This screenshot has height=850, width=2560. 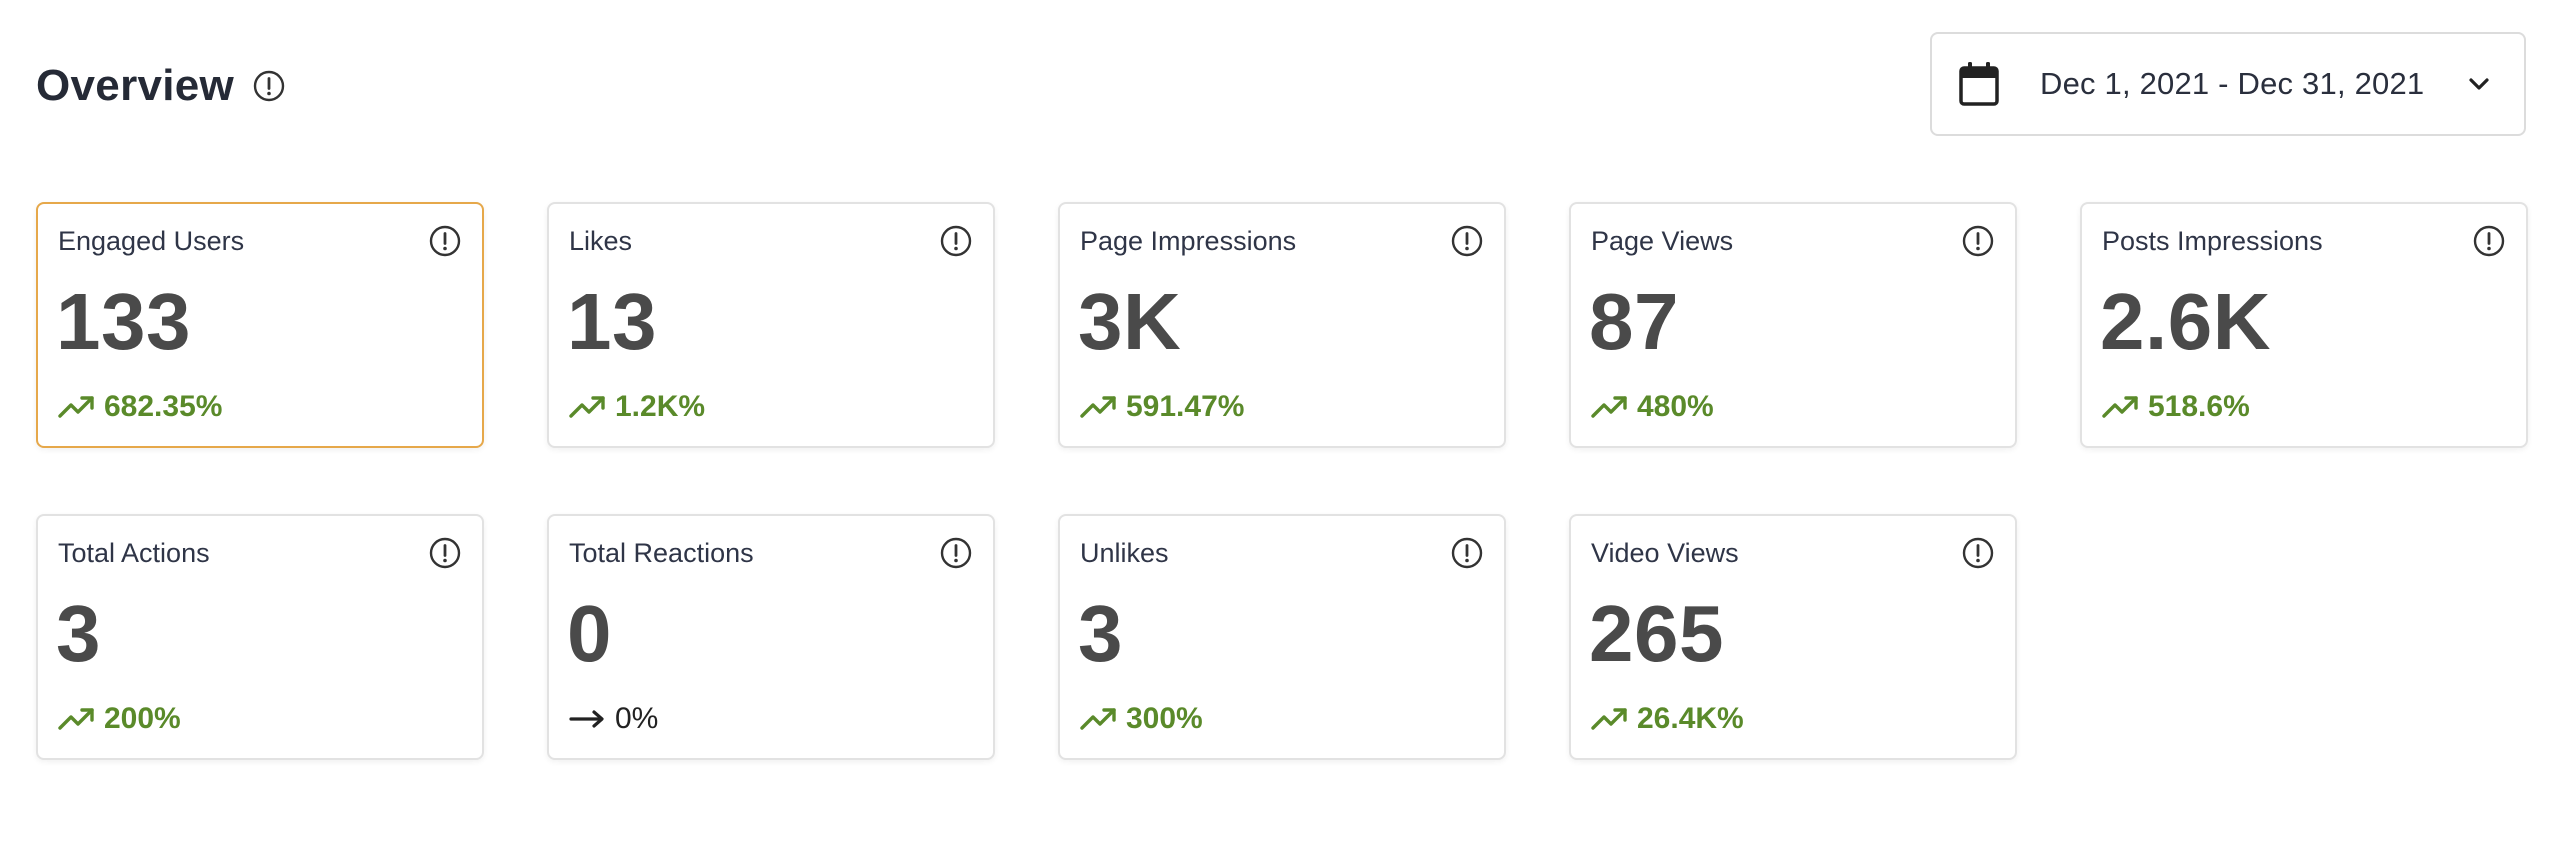 What do you see at coordinates (1675, 406) in the screenshot?
I see `change-percent: 480%` at bounding box center [1675, 406].